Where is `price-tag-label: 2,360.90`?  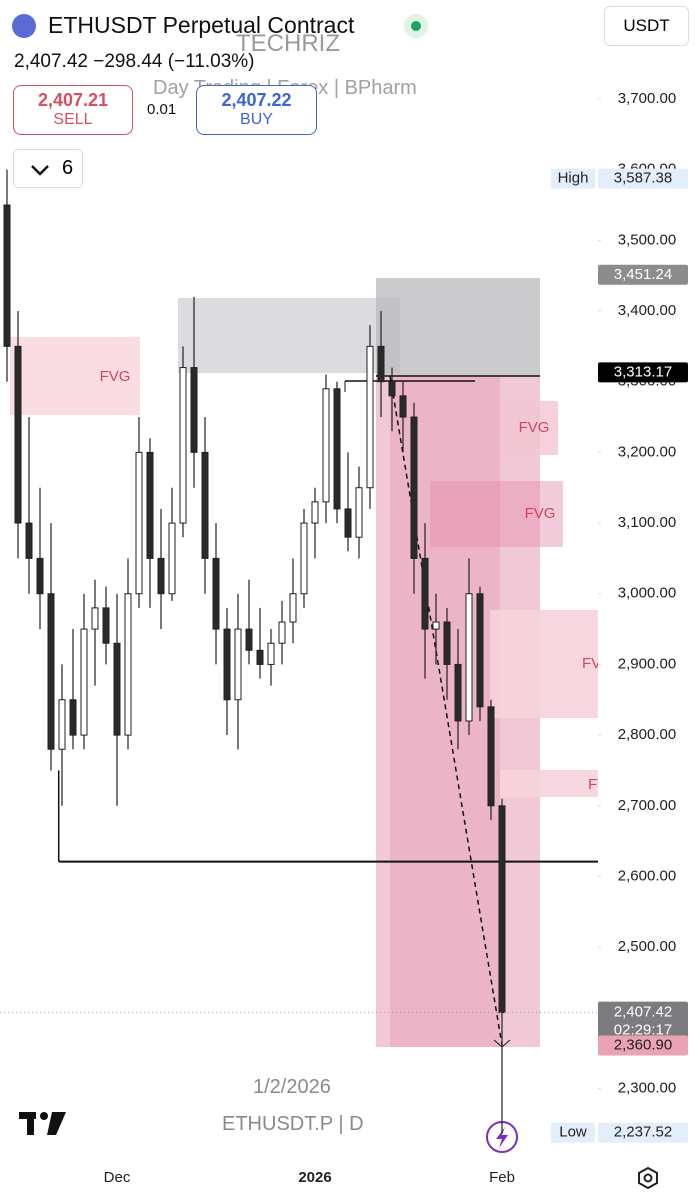 price-tag-label: 2,360.90 is located at coordinates (643, 1044).